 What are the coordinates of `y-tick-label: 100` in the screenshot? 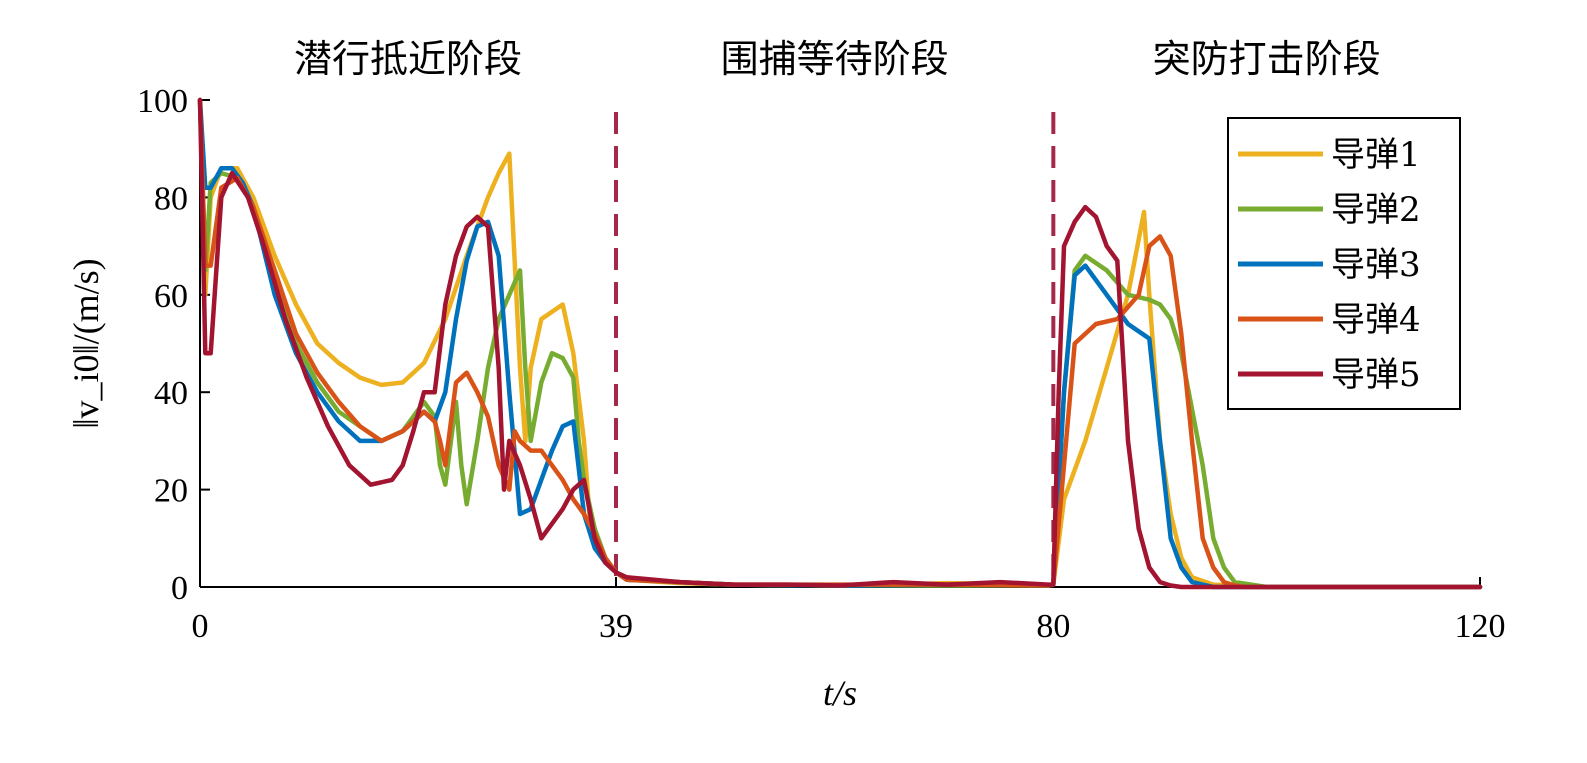 It's located at (162, 101).